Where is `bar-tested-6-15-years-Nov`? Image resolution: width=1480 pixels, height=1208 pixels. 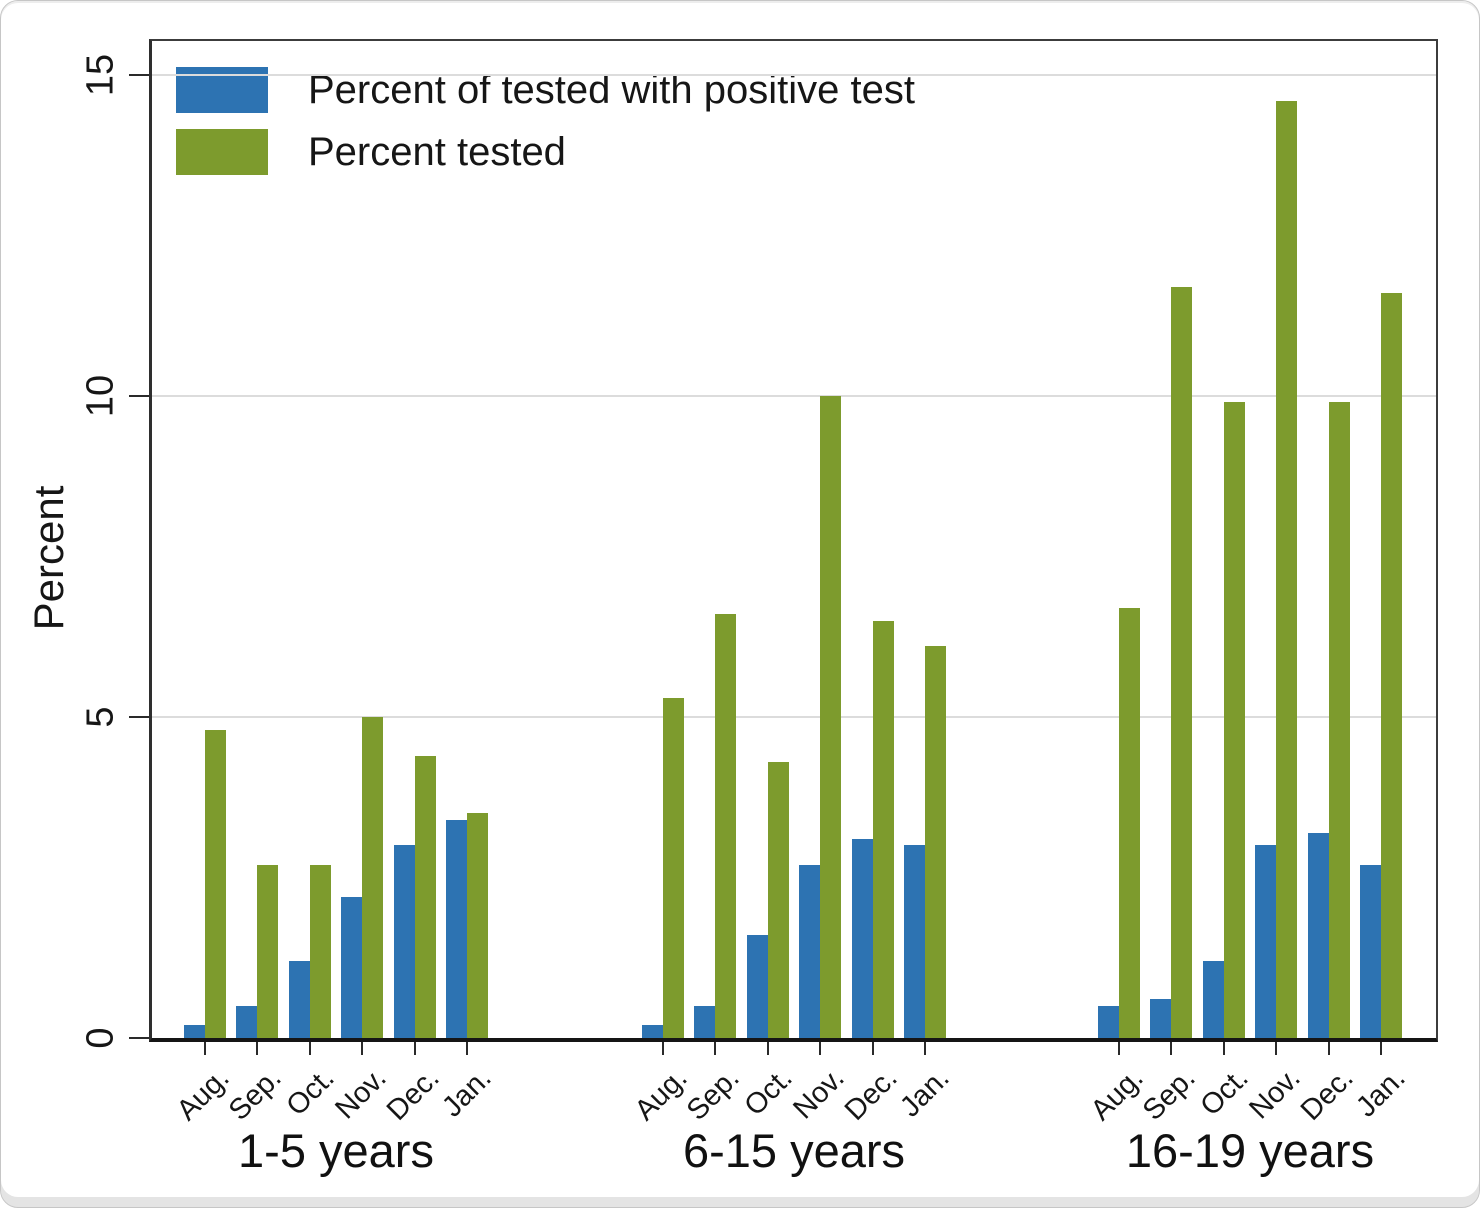 bar-tested-6-15-years-Nov is located at coordinates (831, 717).